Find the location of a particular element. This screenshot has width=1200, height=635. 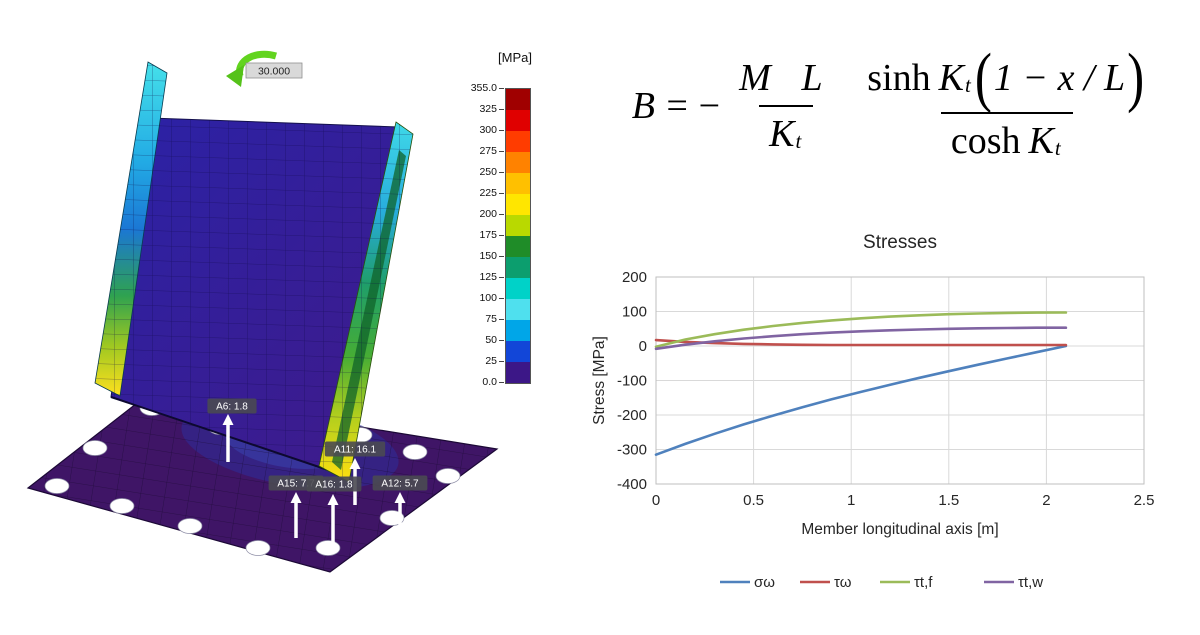

scale-colorbar is located at coordinates (518, 236).